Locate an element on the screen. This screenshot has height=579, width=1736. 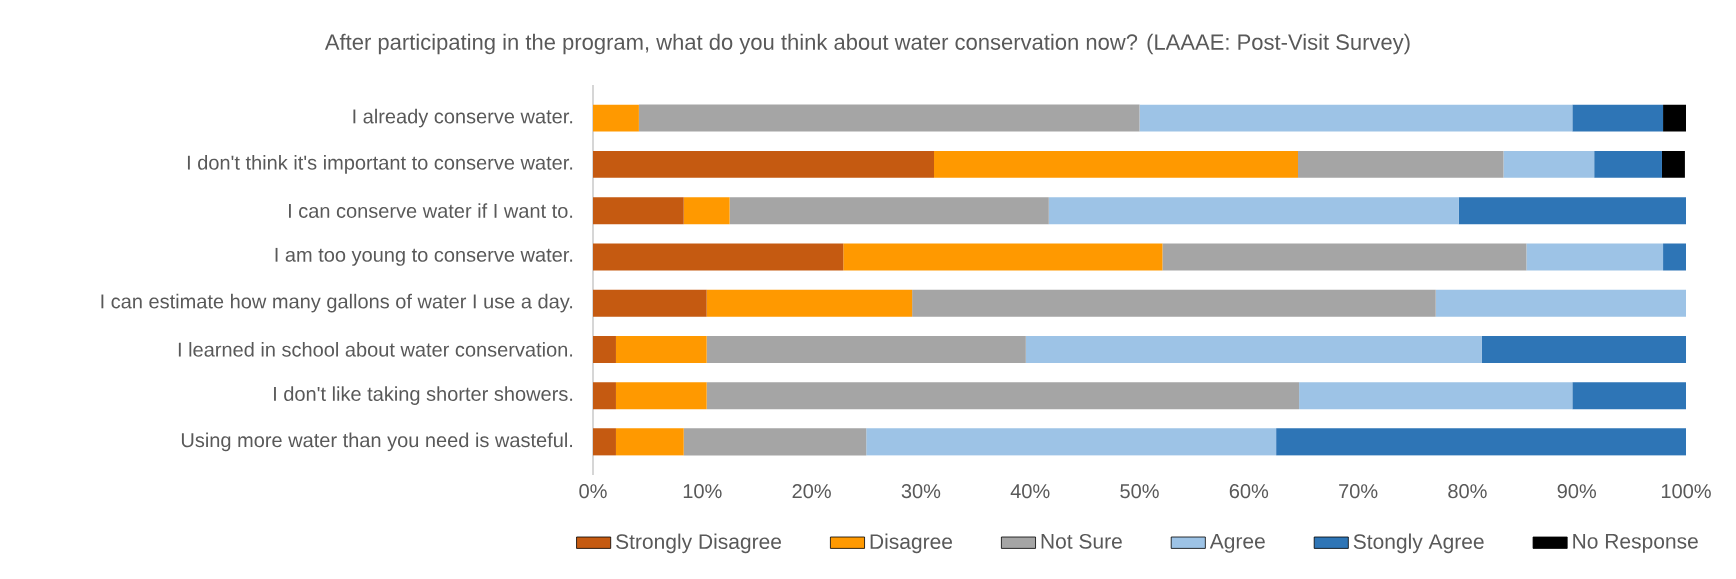
y-tick-label: I learned in school about water conservation. is located at coordinates (375, 349).